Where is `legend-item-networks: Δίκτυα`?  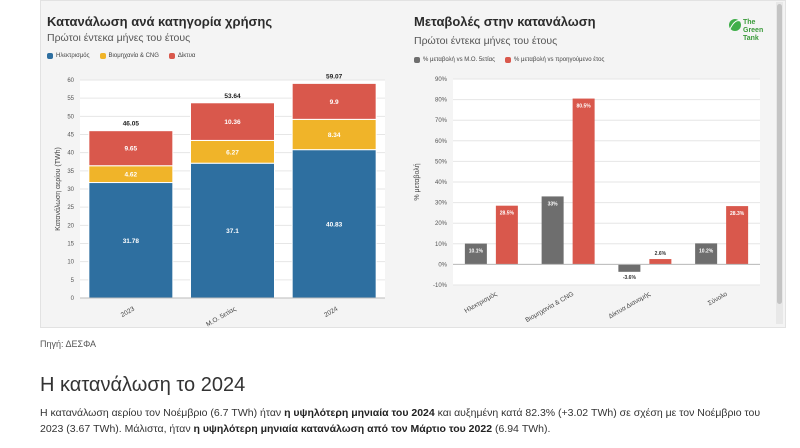
legend-item-networks: Δίκτυα is located at coordinates (182, 56).